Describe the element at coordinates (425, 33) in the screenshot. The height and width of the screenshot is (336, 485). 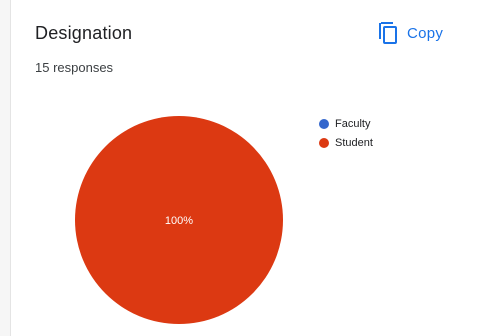
I see `copy-label: Copy` at that location.